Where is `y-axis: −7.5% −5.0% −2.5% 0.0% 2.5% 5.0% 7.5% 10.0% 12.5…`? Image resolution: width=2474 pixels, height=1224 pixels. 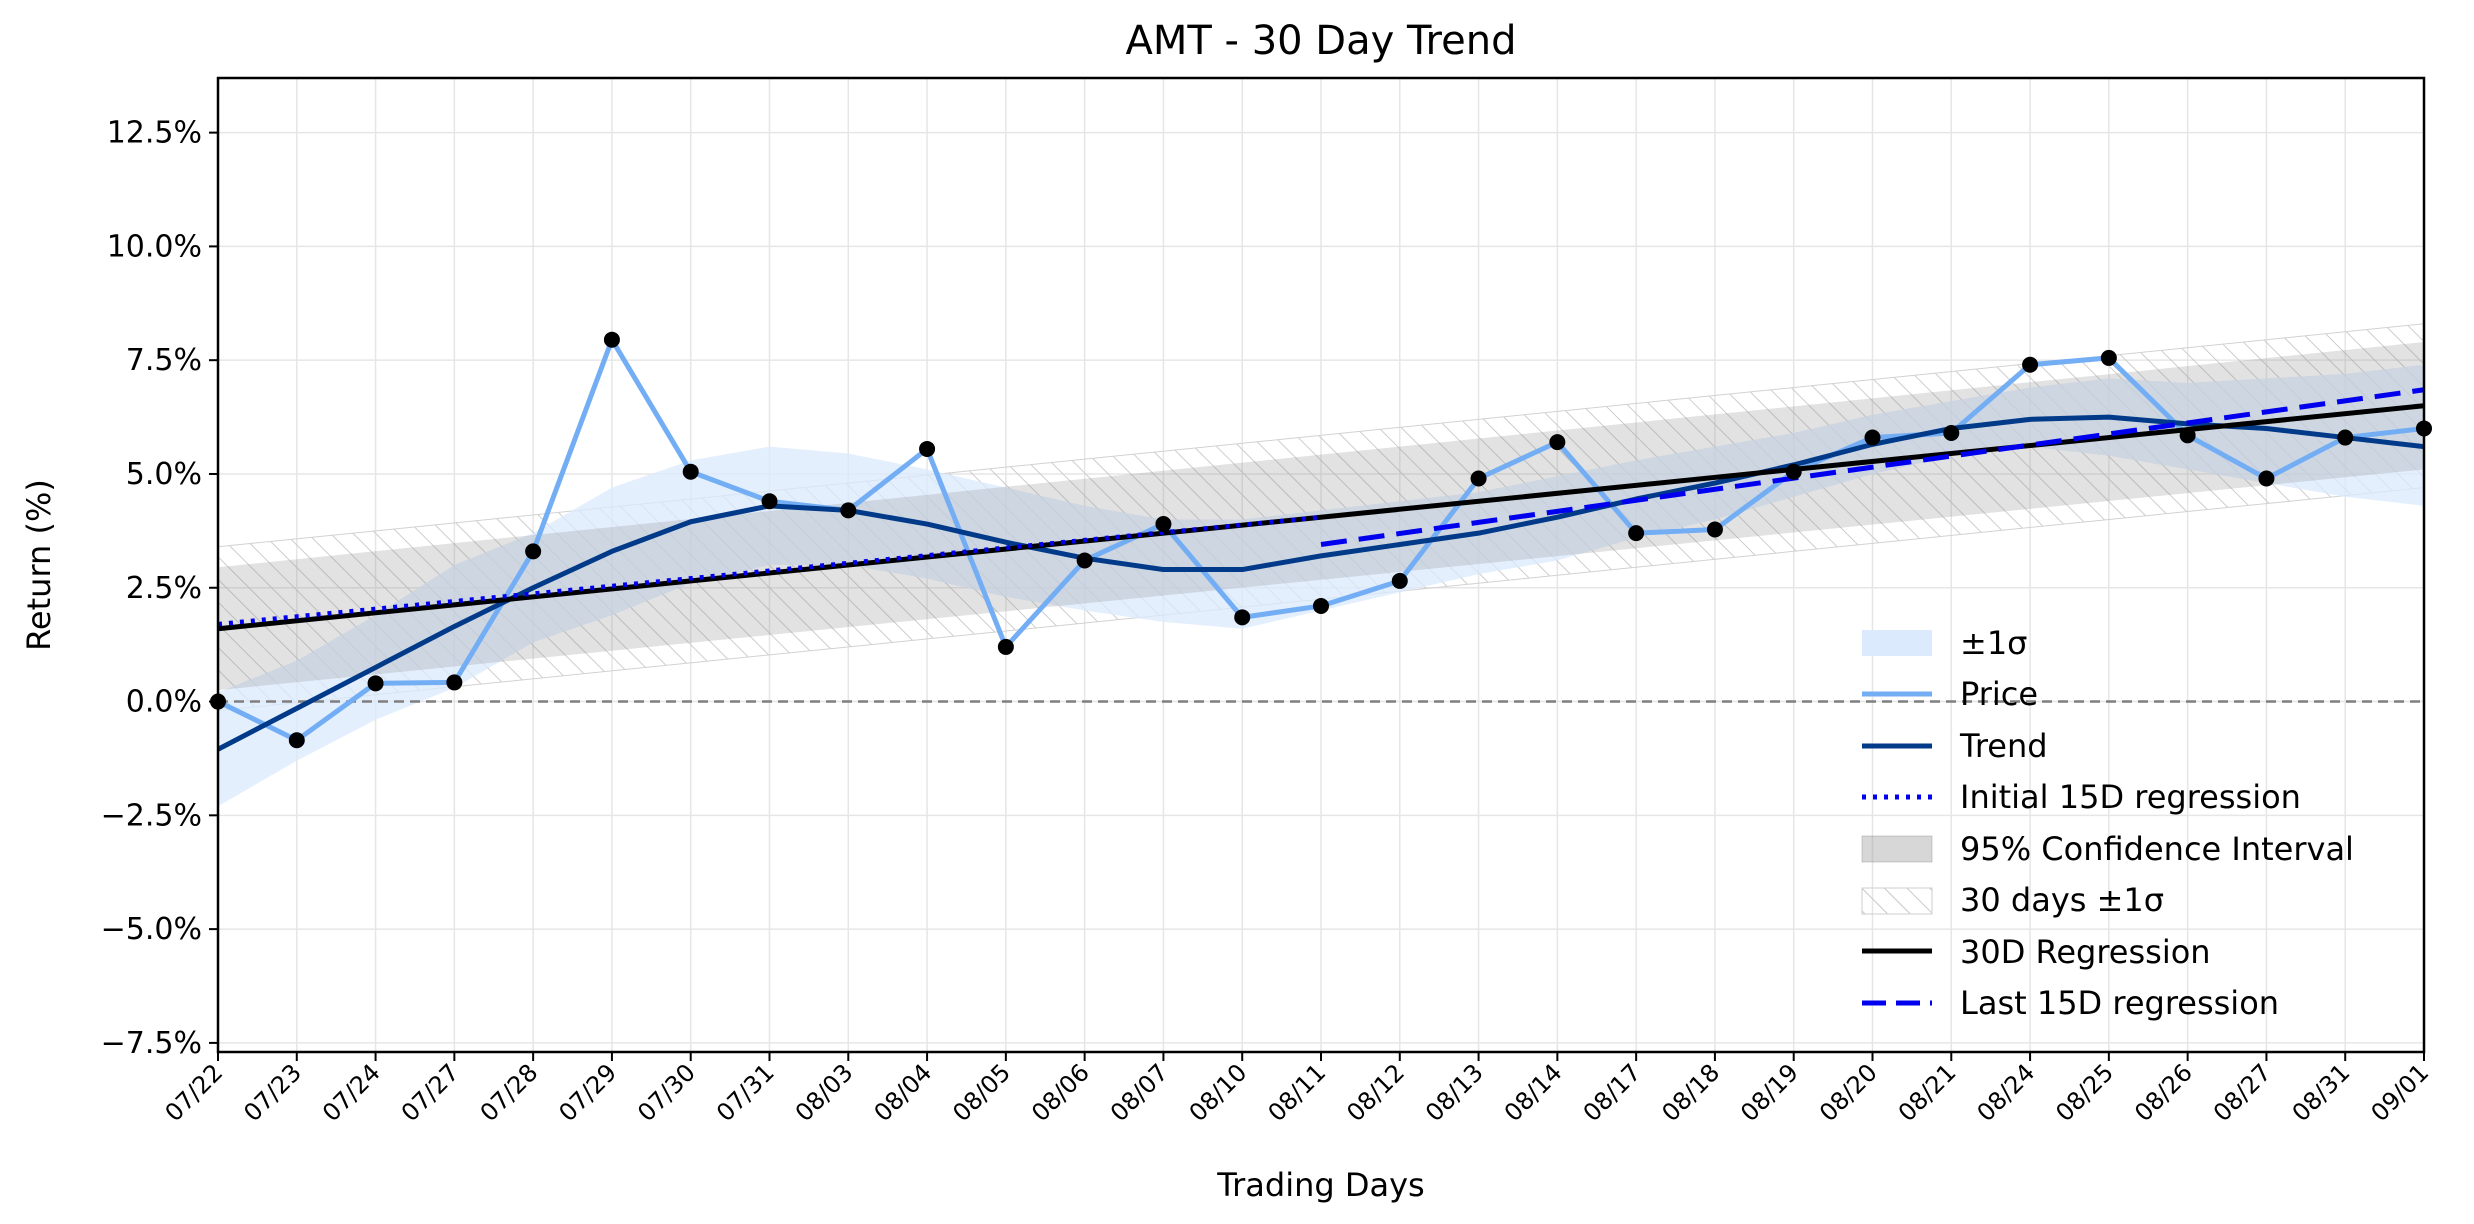 y-axis: −7.5% −5.0% −2.5% 0.0% 2.5% 5.0% 7.5% 10.0% 12.5… is located at coordinates (159, 588).